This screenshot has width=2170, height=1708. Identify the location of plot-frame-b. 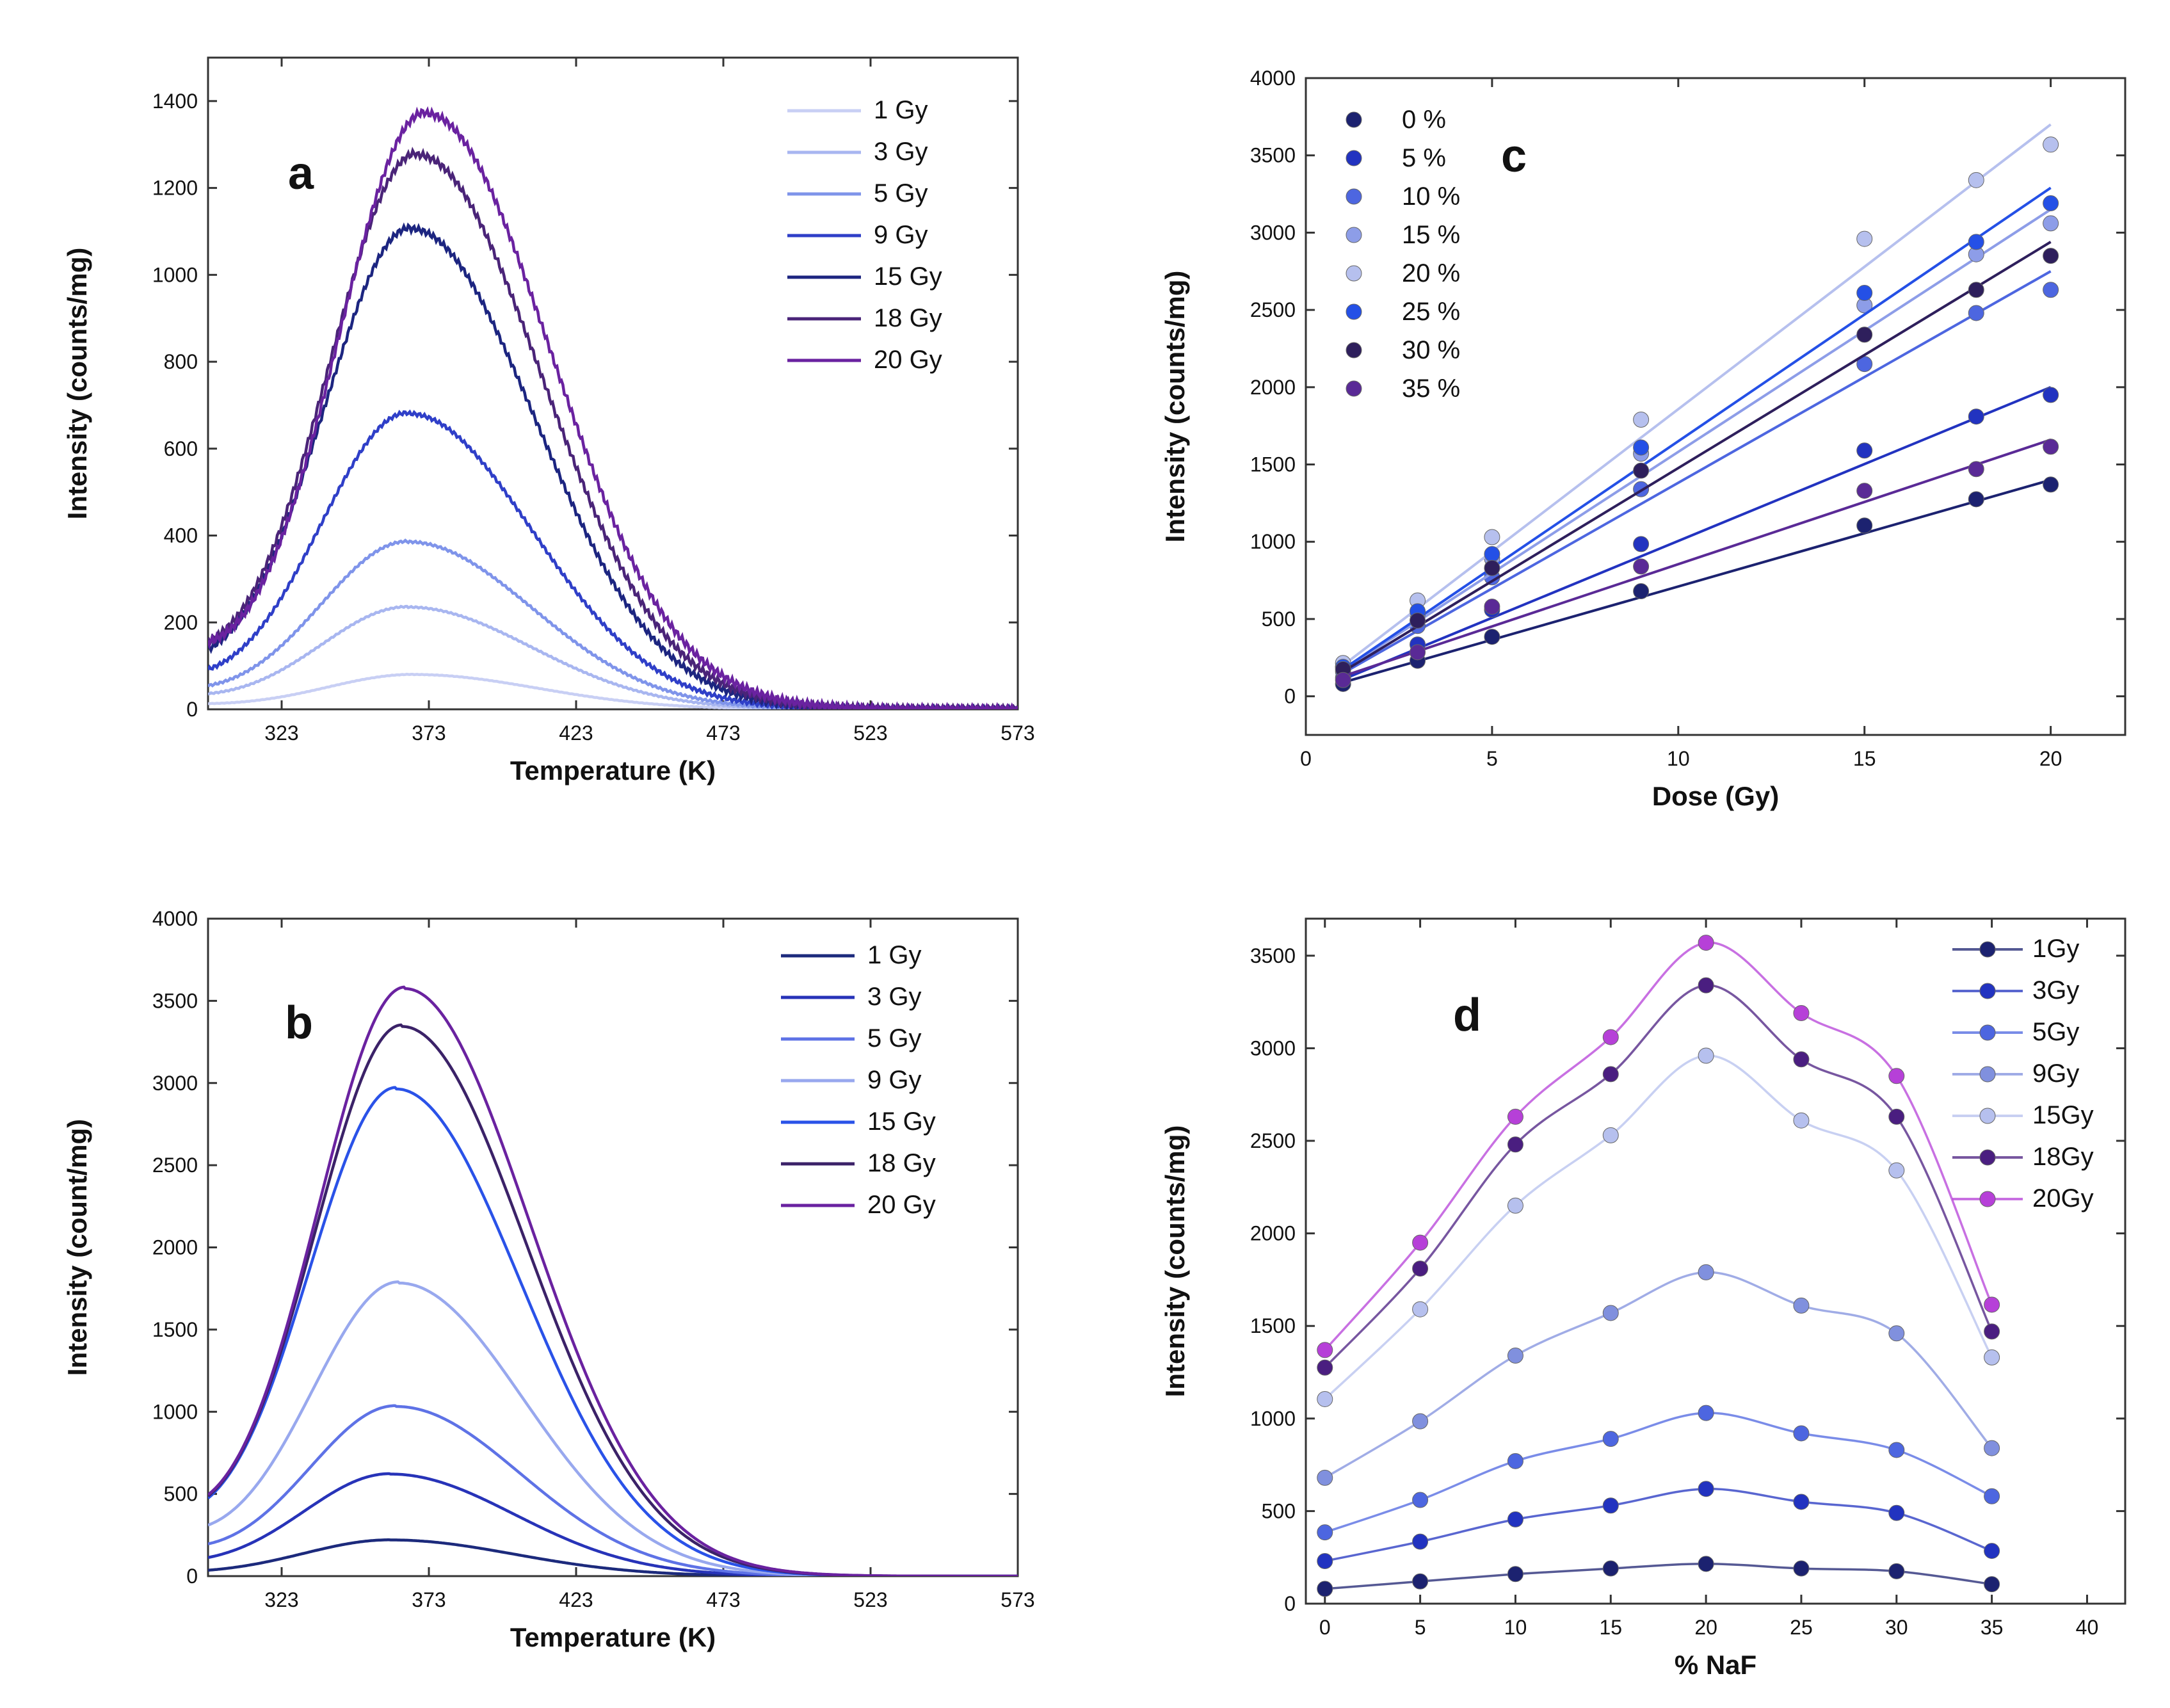
(613, 1247).